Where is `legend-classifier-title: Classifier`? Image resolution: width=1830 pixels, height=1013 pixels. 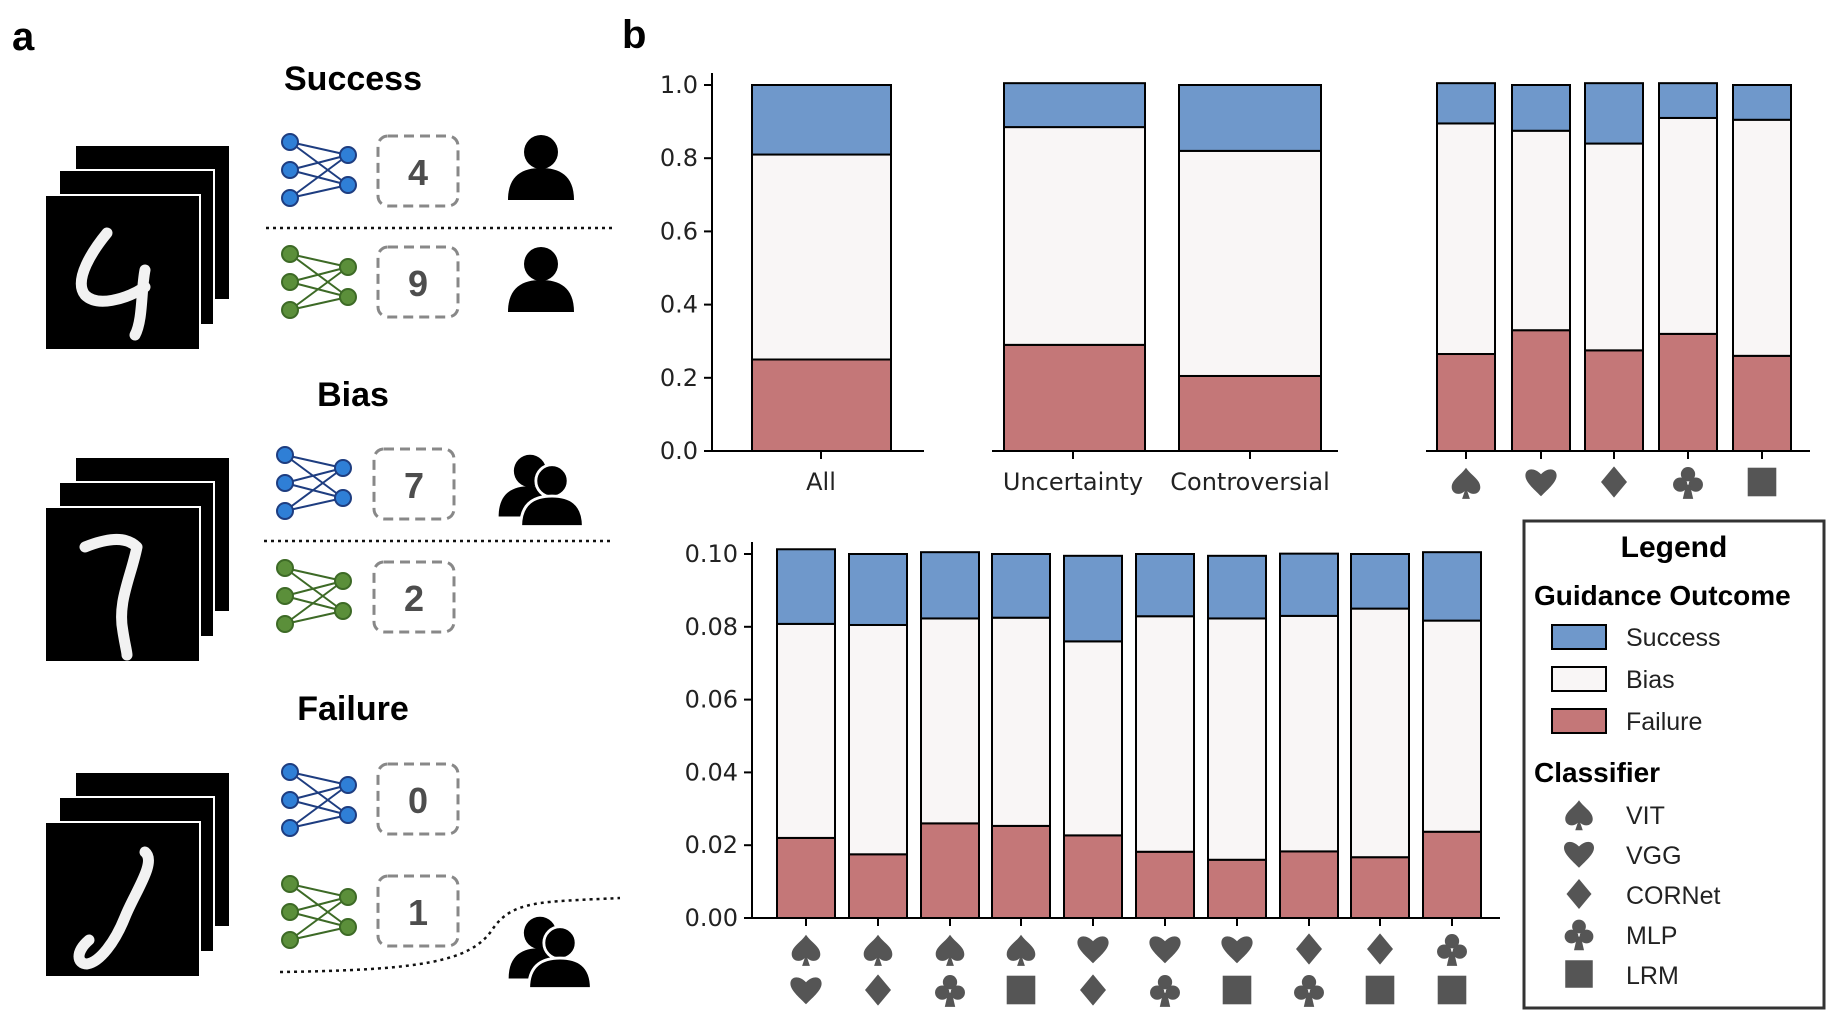 legend-classifier-title: Classifier is located at coordinates (1597, 772).